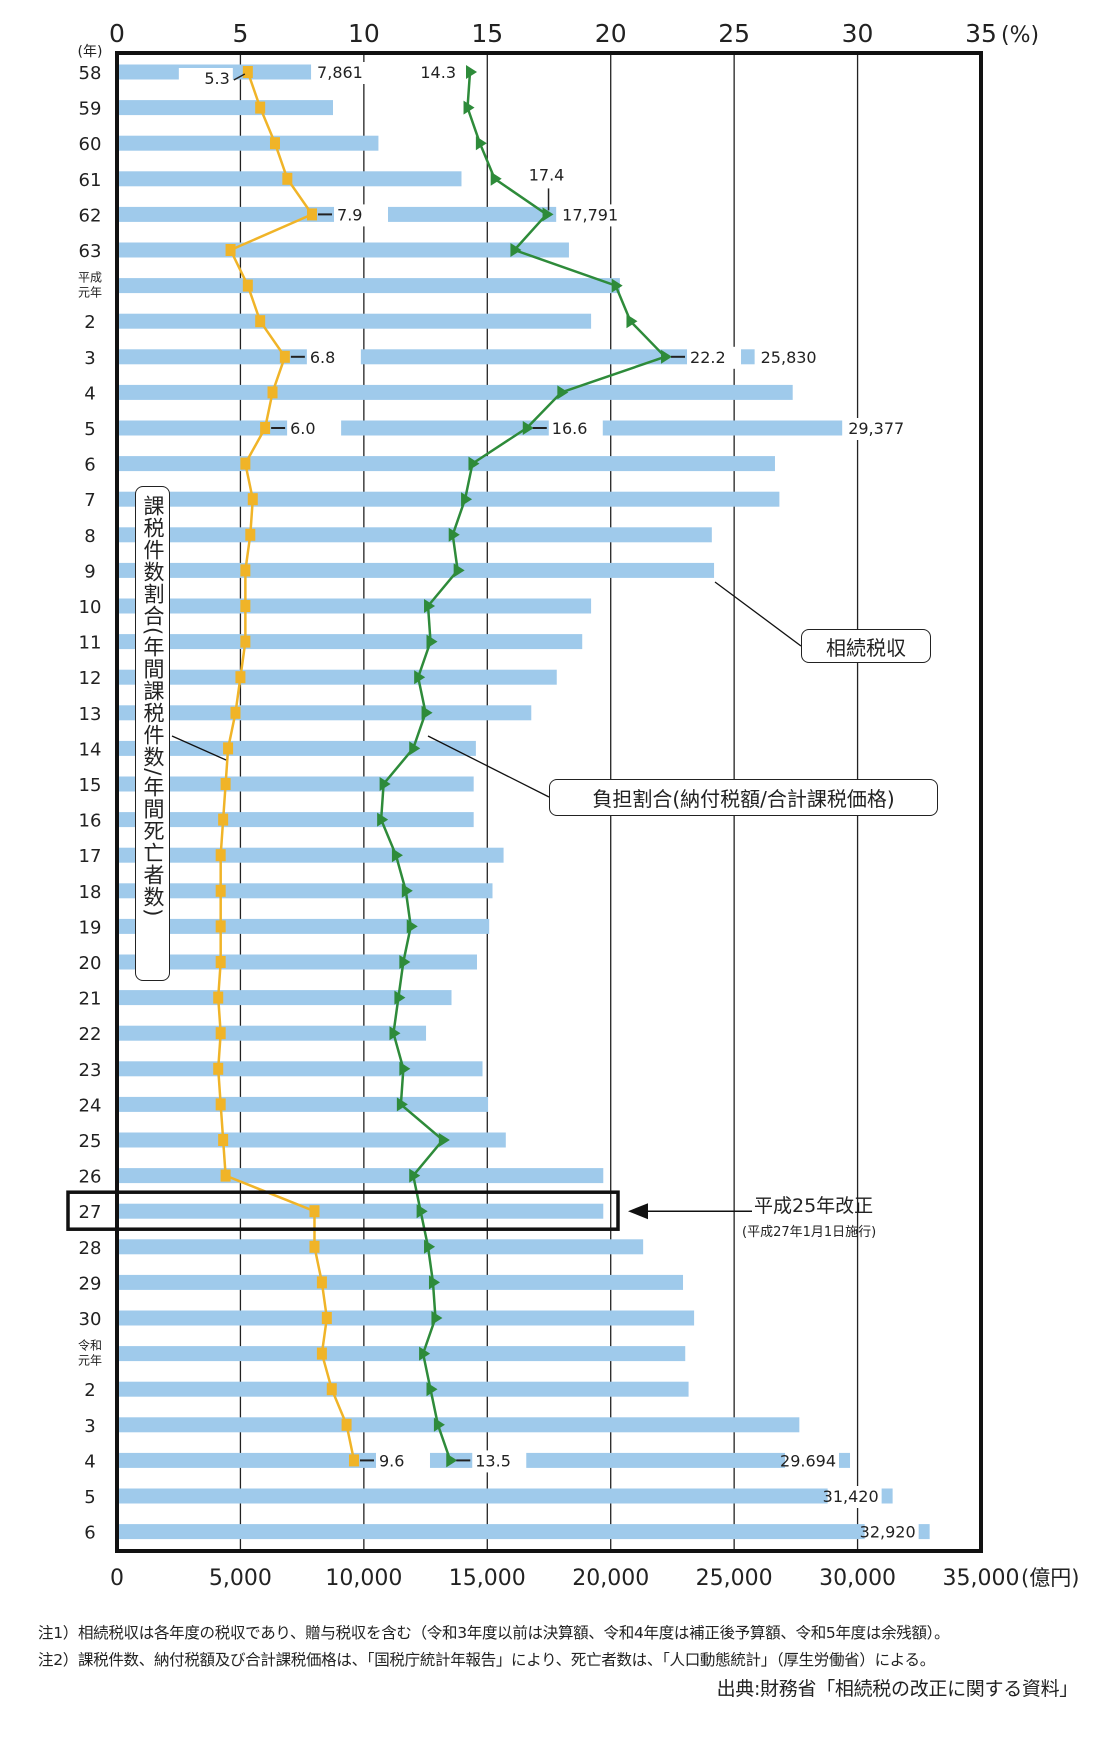  What do you see at coordinates (866, 646) in the screenshot?
I see `legend-inheritance-tax-revenue: 相続税収` at bounding box center [866, 646].